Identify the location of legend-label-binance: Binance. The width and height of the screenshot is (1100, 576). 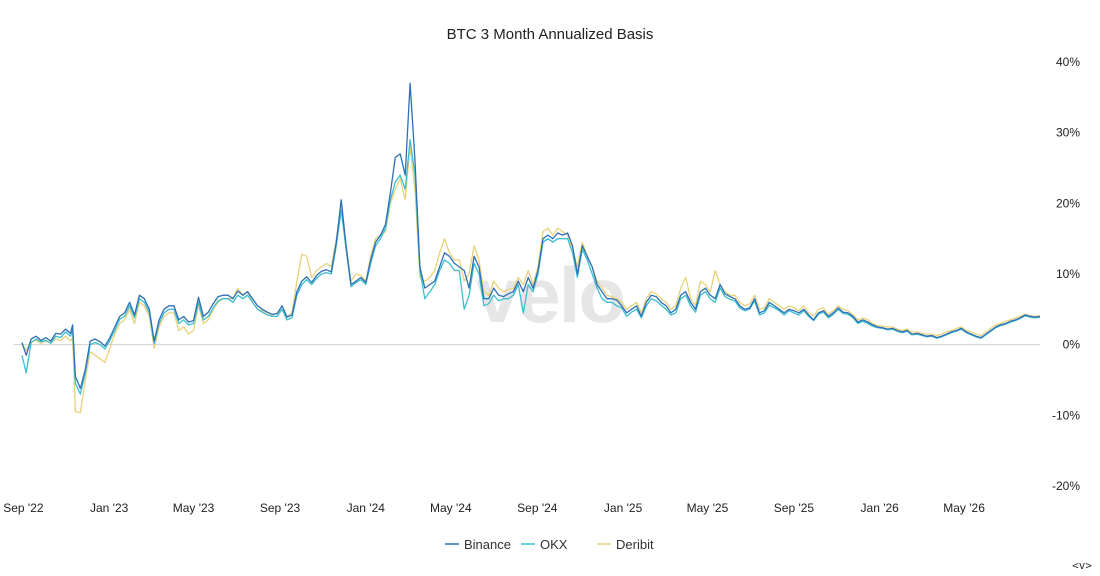
(487, 544).